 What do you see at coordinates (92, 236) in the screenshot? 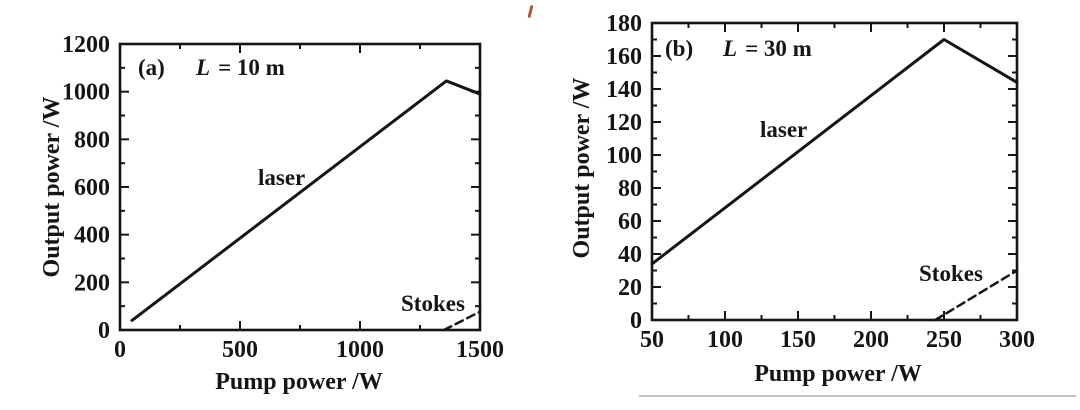
I see `svg-text: 400` at bounding box center [92, 236].